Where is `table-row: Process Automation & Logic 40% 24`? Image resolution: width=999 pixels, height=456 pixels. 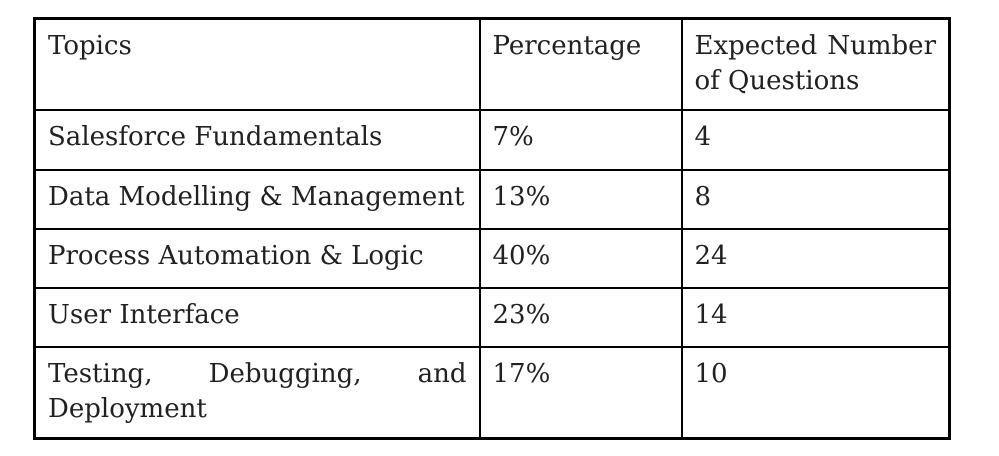 table-row: Process Automation & Logic 40% 24 is located at coordinates (492, 258).